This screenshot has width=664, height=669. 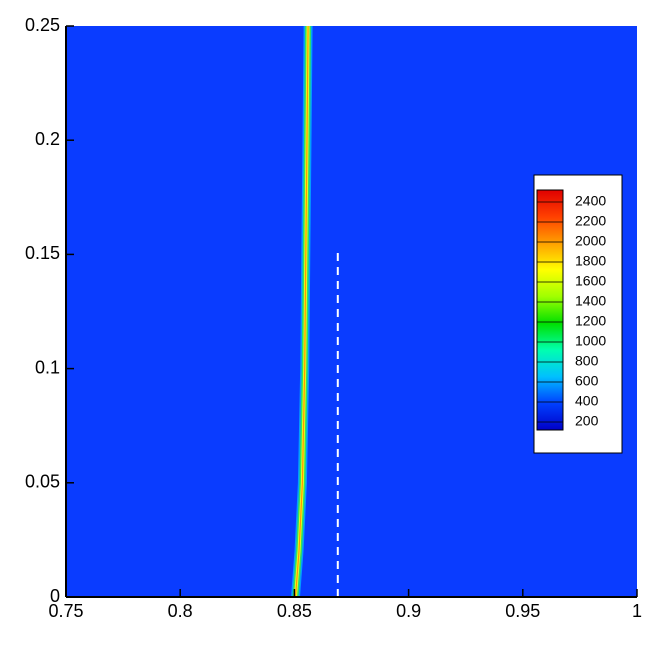 What do you see at coordinates (408, 611) in the screenshot?
I see `x-tick-label: 0.9` at bounding box center [408, 611].